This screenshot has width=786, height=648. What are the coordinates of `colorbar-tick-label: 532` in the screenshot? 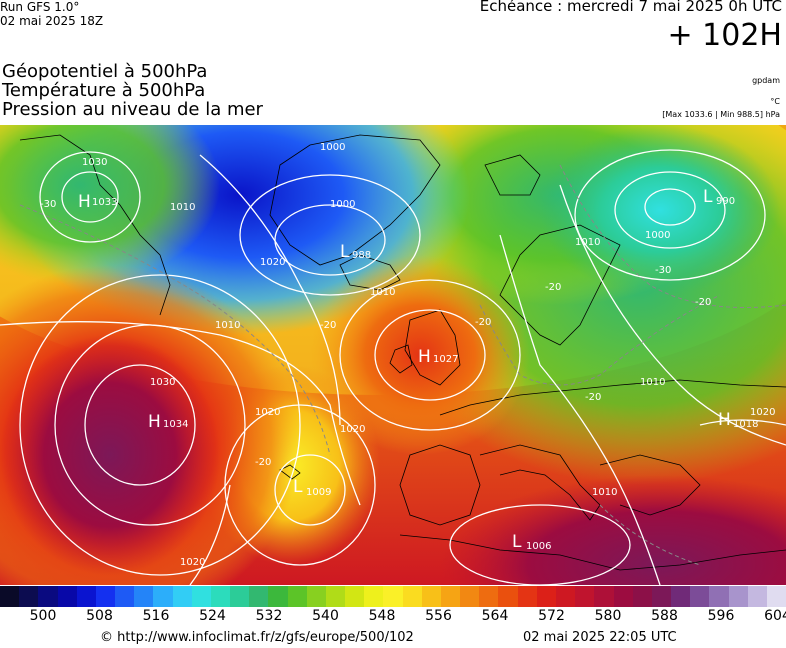 It's located at (269, 616).